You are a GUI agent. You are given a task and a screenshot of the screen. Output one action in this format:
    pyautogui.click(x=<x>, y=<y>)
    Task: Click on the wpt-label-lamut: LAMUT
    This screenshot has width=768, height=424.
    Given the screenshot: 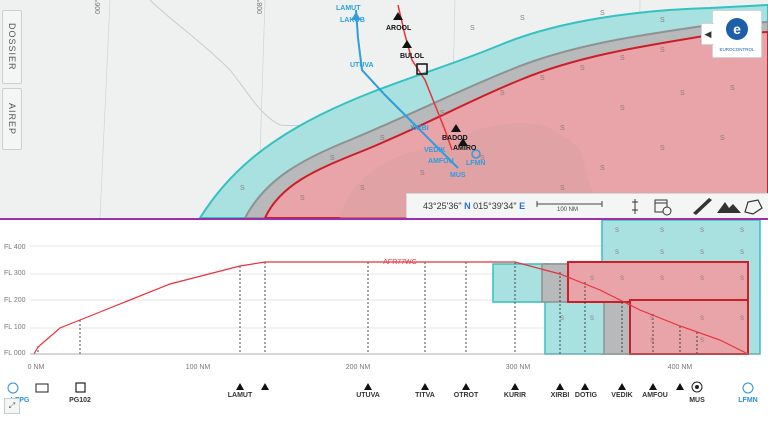 What is the action you would take?
    pyautogui.click(x=348, y=8)
    